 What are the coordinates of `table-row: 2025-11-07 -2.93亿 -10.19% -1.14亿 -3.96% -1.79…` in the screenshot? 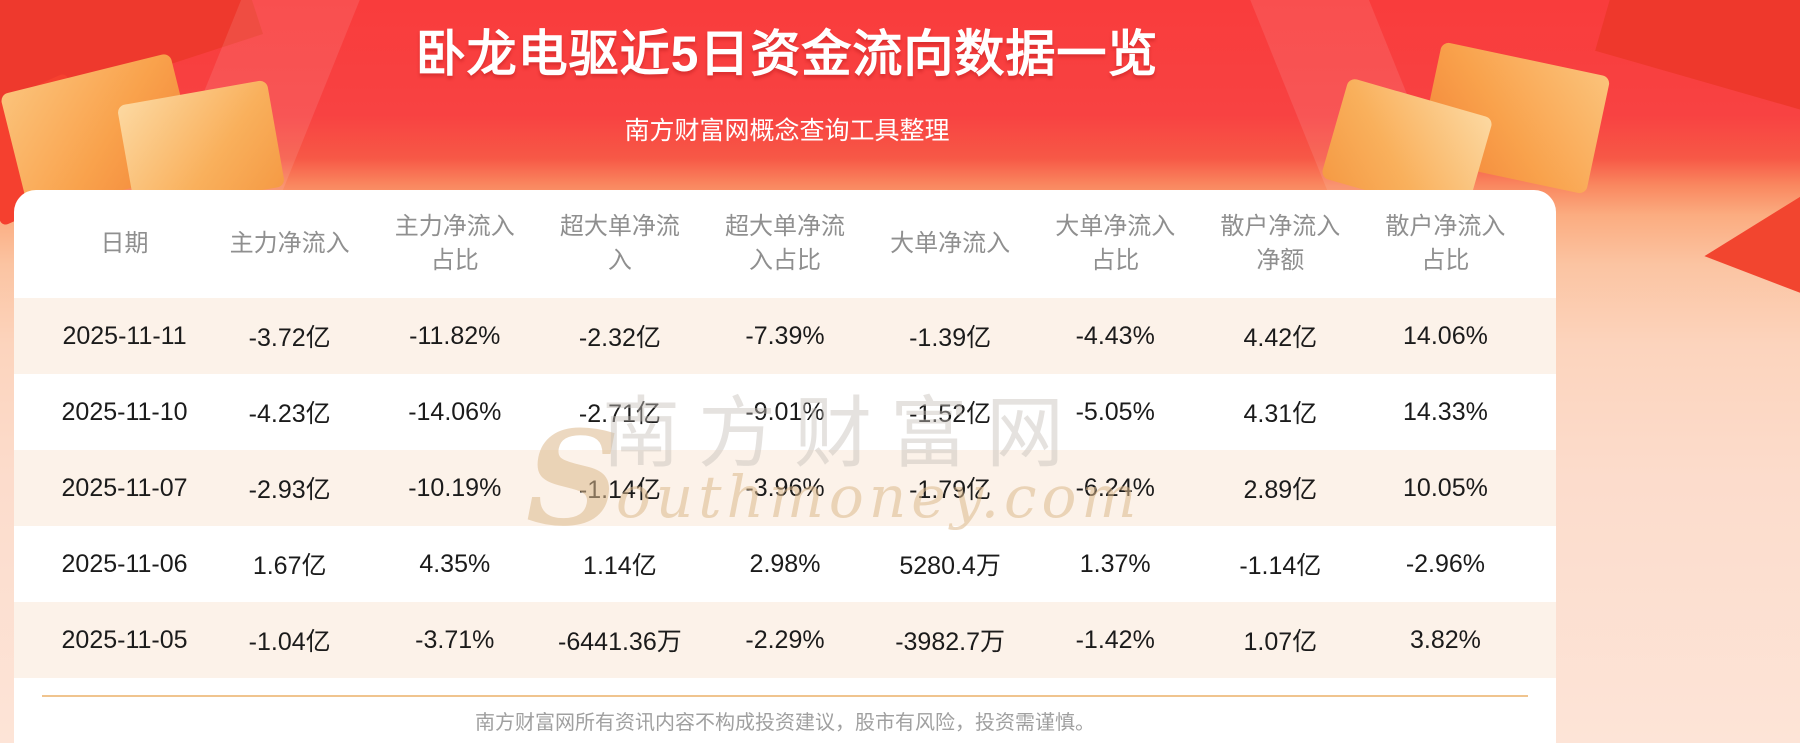 It's located at (785, 488).